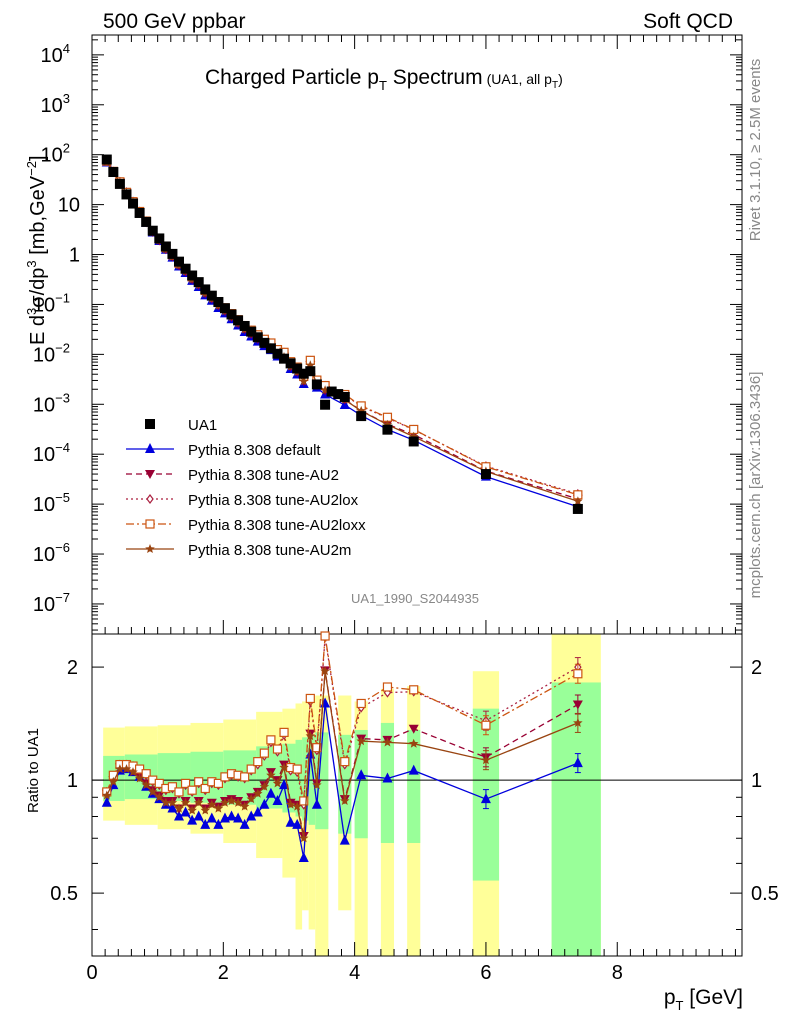 The height and width of the screenshot is (1024, 786). Describe the element at coordinates (55, 154) in the screenshot. I see `y-tick-label: 10²` at that location.